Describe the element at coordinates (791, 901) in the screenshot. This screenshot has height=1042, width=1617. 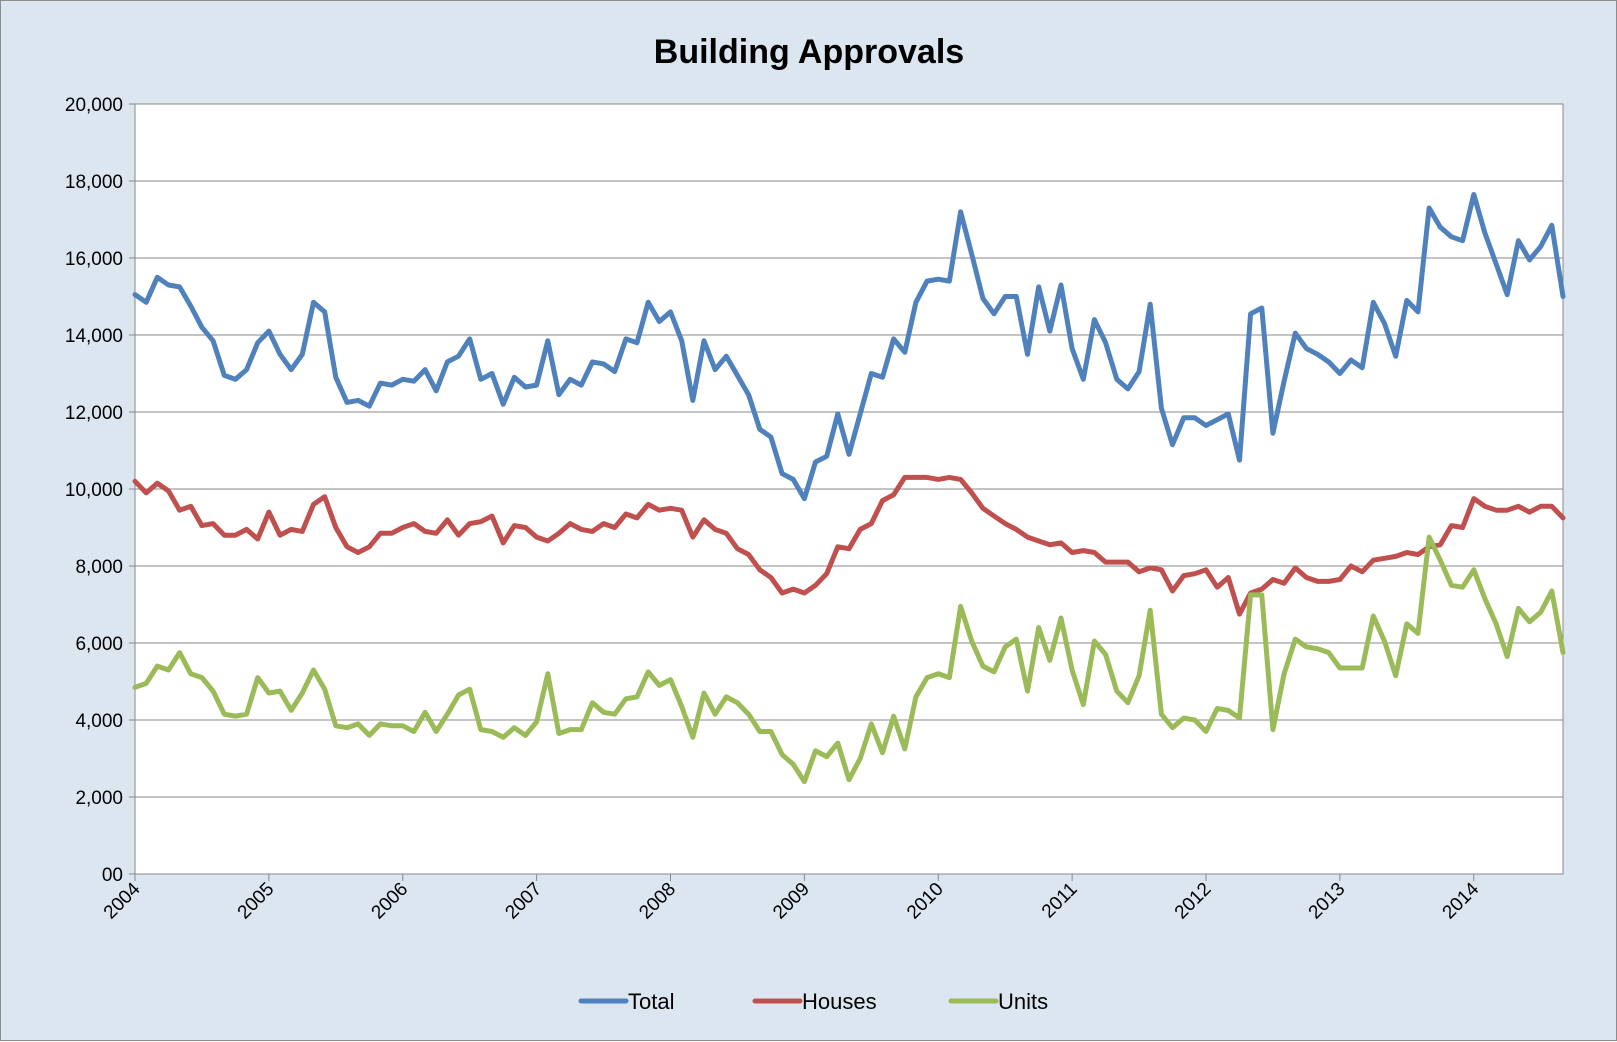
I see `x-tick-label: 2009` at that location.